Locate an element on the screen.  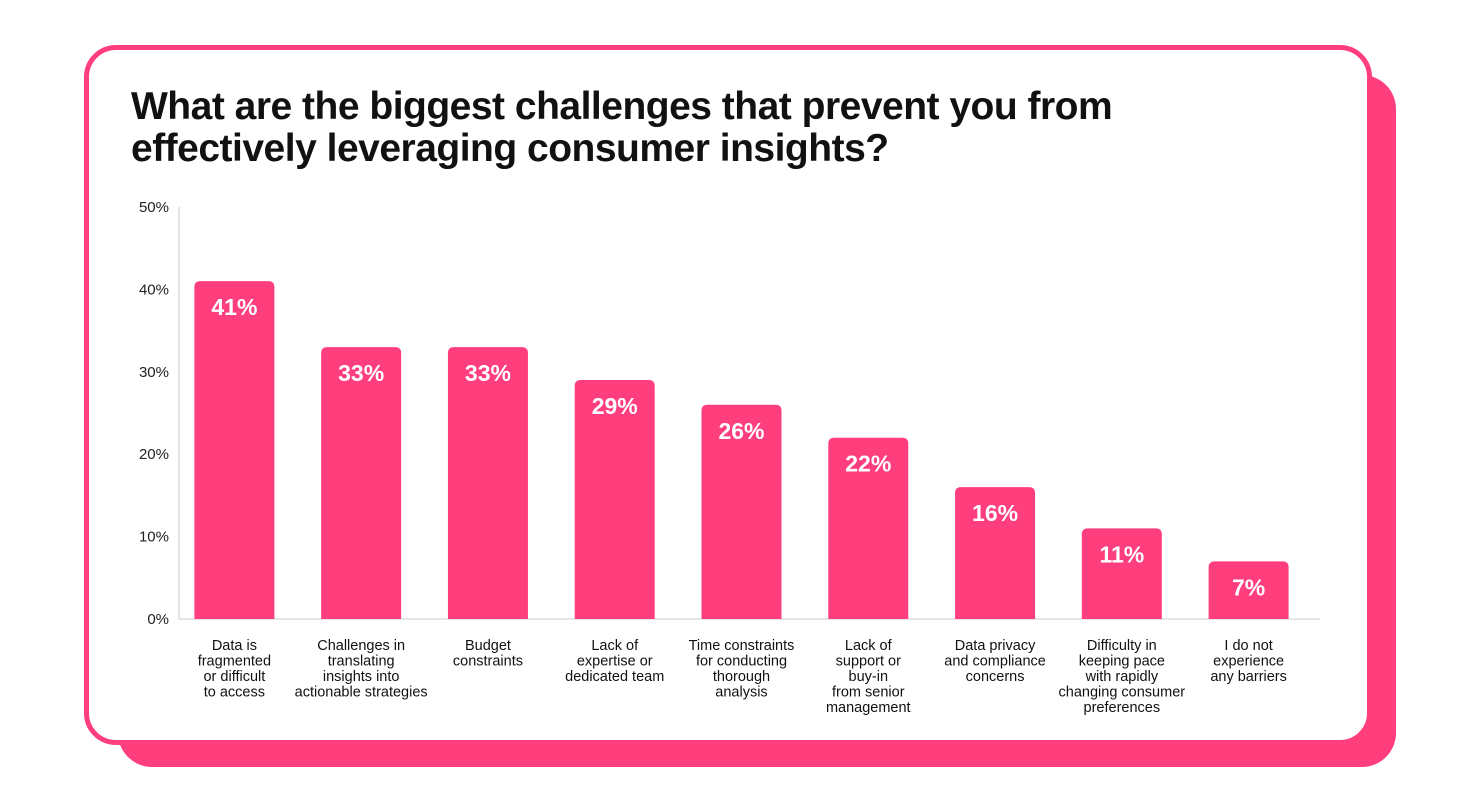
bar-value-label: 16% is located at coordinates (995, 513).